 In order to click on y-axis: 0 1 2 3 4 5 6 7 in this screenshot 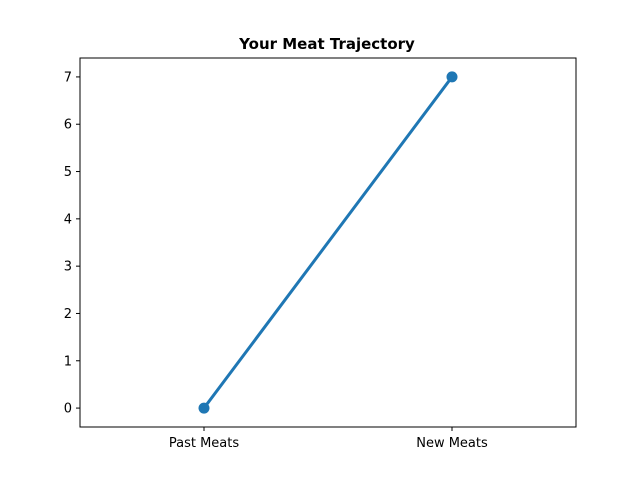, I will do `click(72, 243)`.